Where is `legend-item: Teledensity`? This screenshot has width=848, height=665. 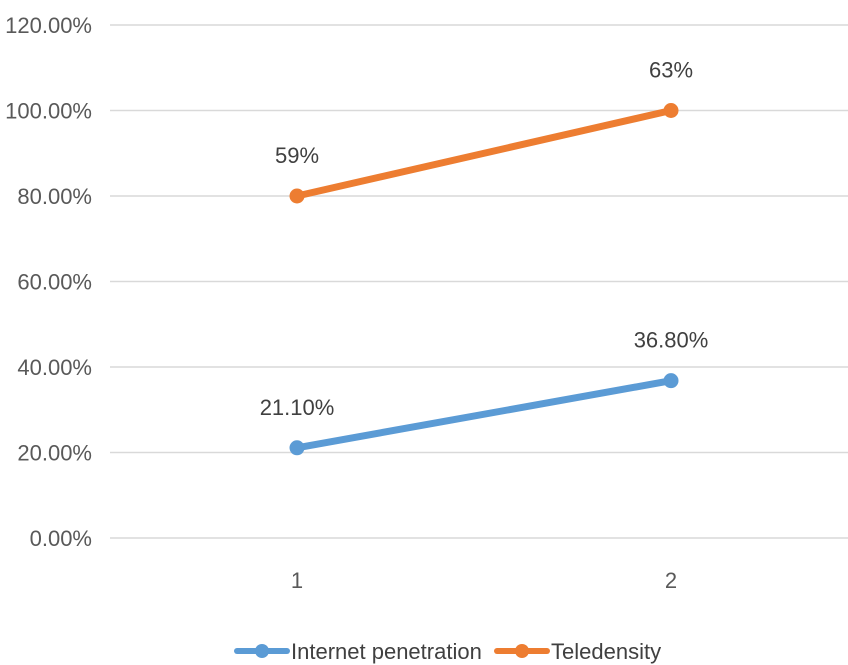 legend-item: Teledensity is located at coordinates (577, 651).